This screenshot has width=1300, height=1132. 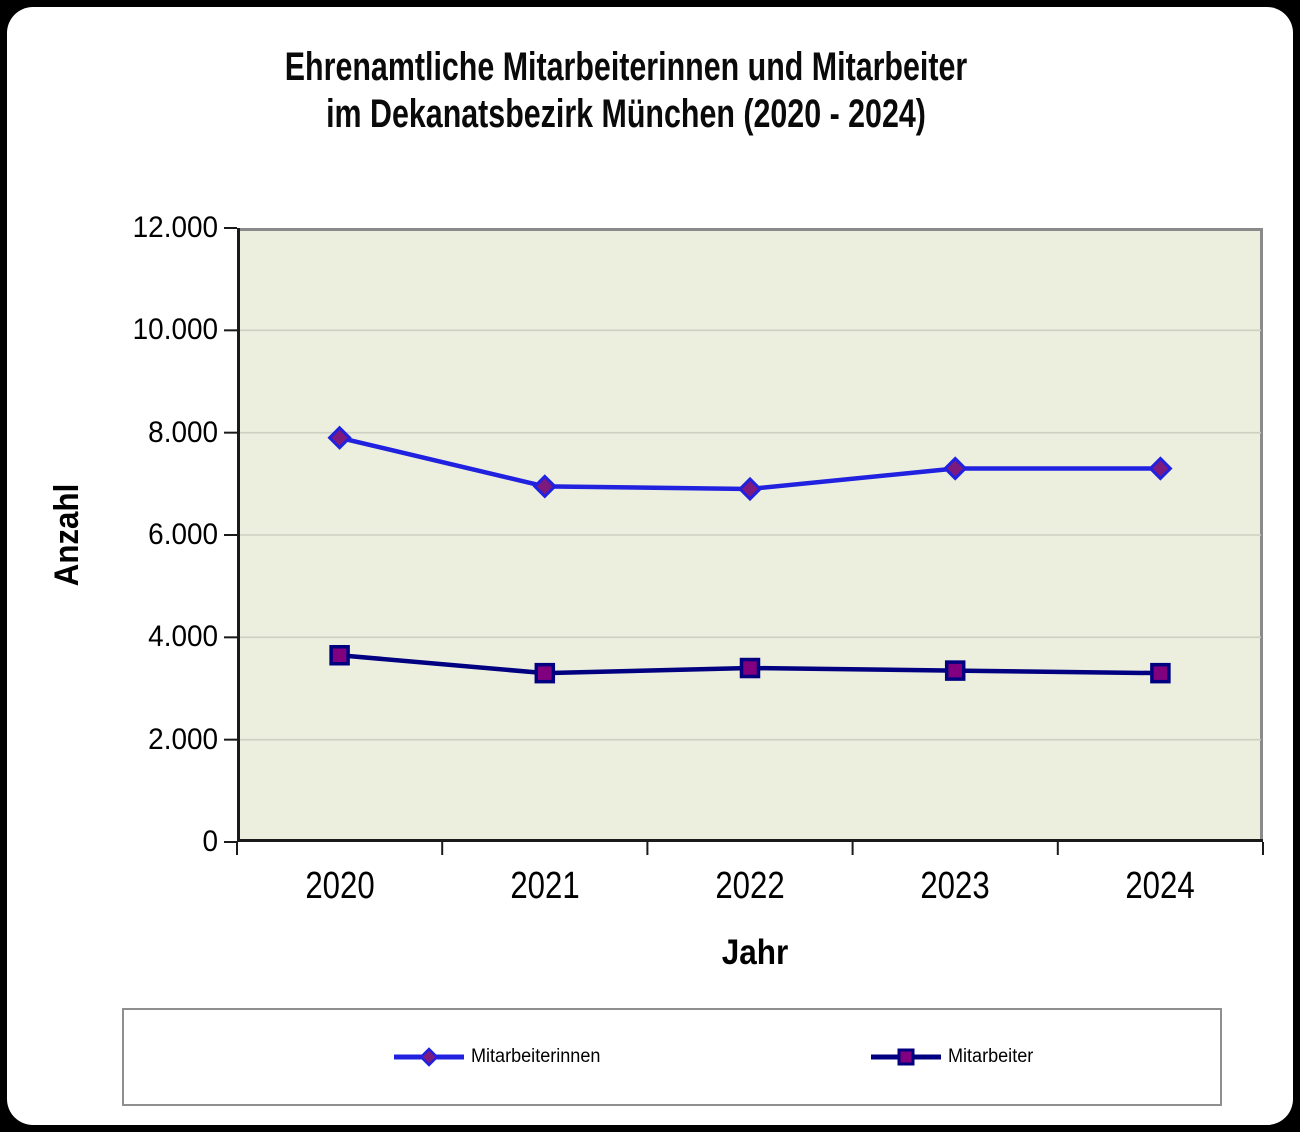 I want to click on chart-title-line-2: im Dekanatsbezirk München (2020 - 2024), so click(x=626, y=114).